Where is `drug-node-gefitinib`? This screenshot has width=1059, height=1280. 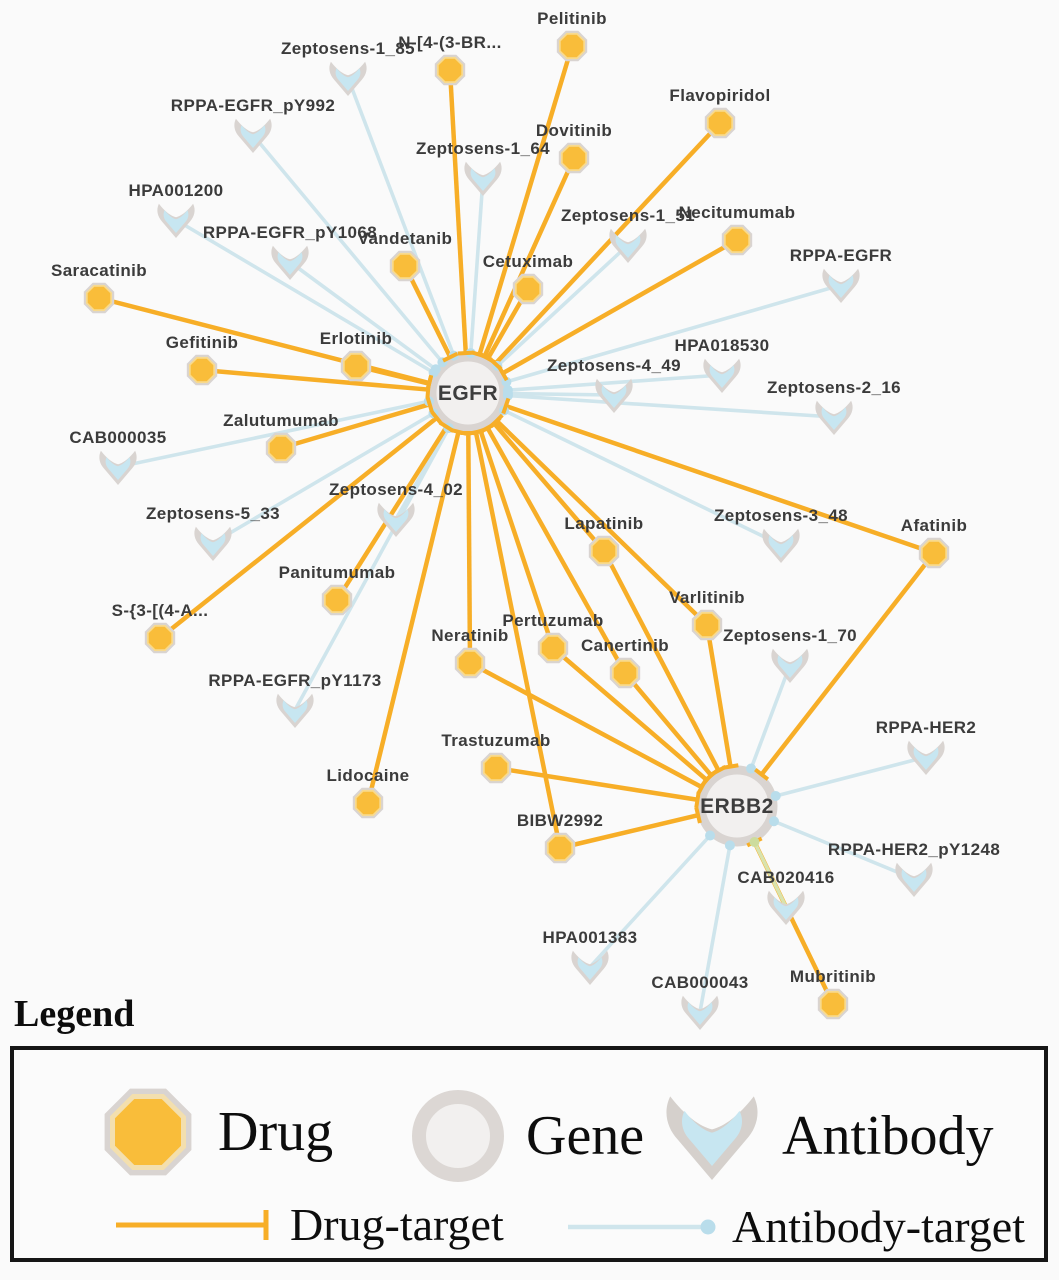
drug-node-gefitinib is located at coordinates (202, 370).